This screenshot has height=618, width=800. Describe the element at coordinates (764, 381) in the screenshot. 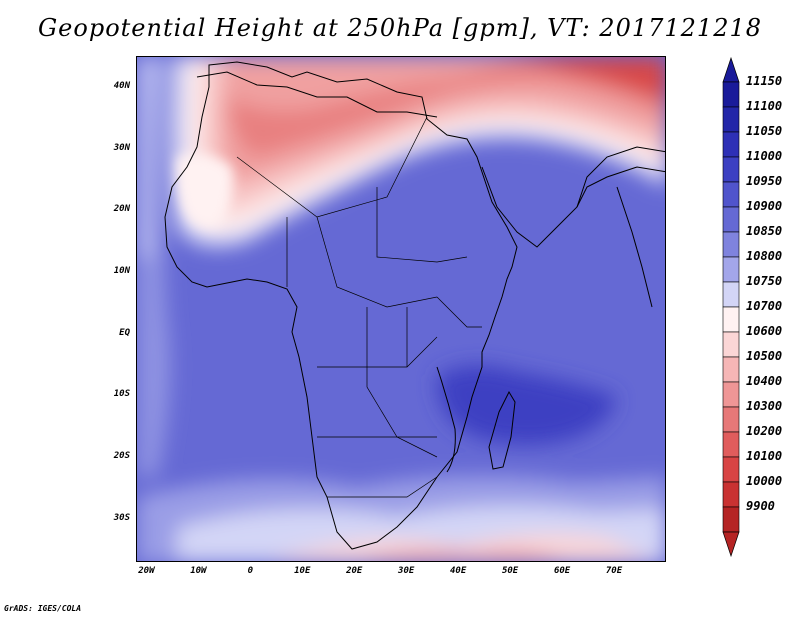

I see `legend-value-label: 10400` at that location.